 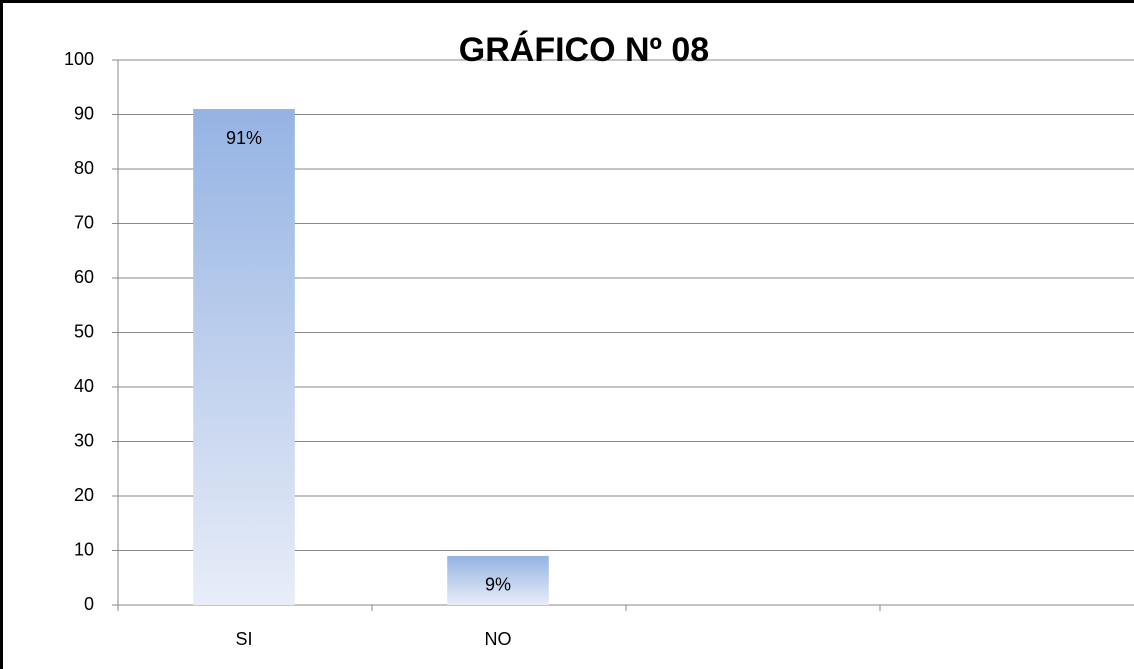 What do you see at coordinates (584, 50) in the screenshot?
I see `chart-title: GRÁFICO Nº 08` at bounding box center [584, 50].